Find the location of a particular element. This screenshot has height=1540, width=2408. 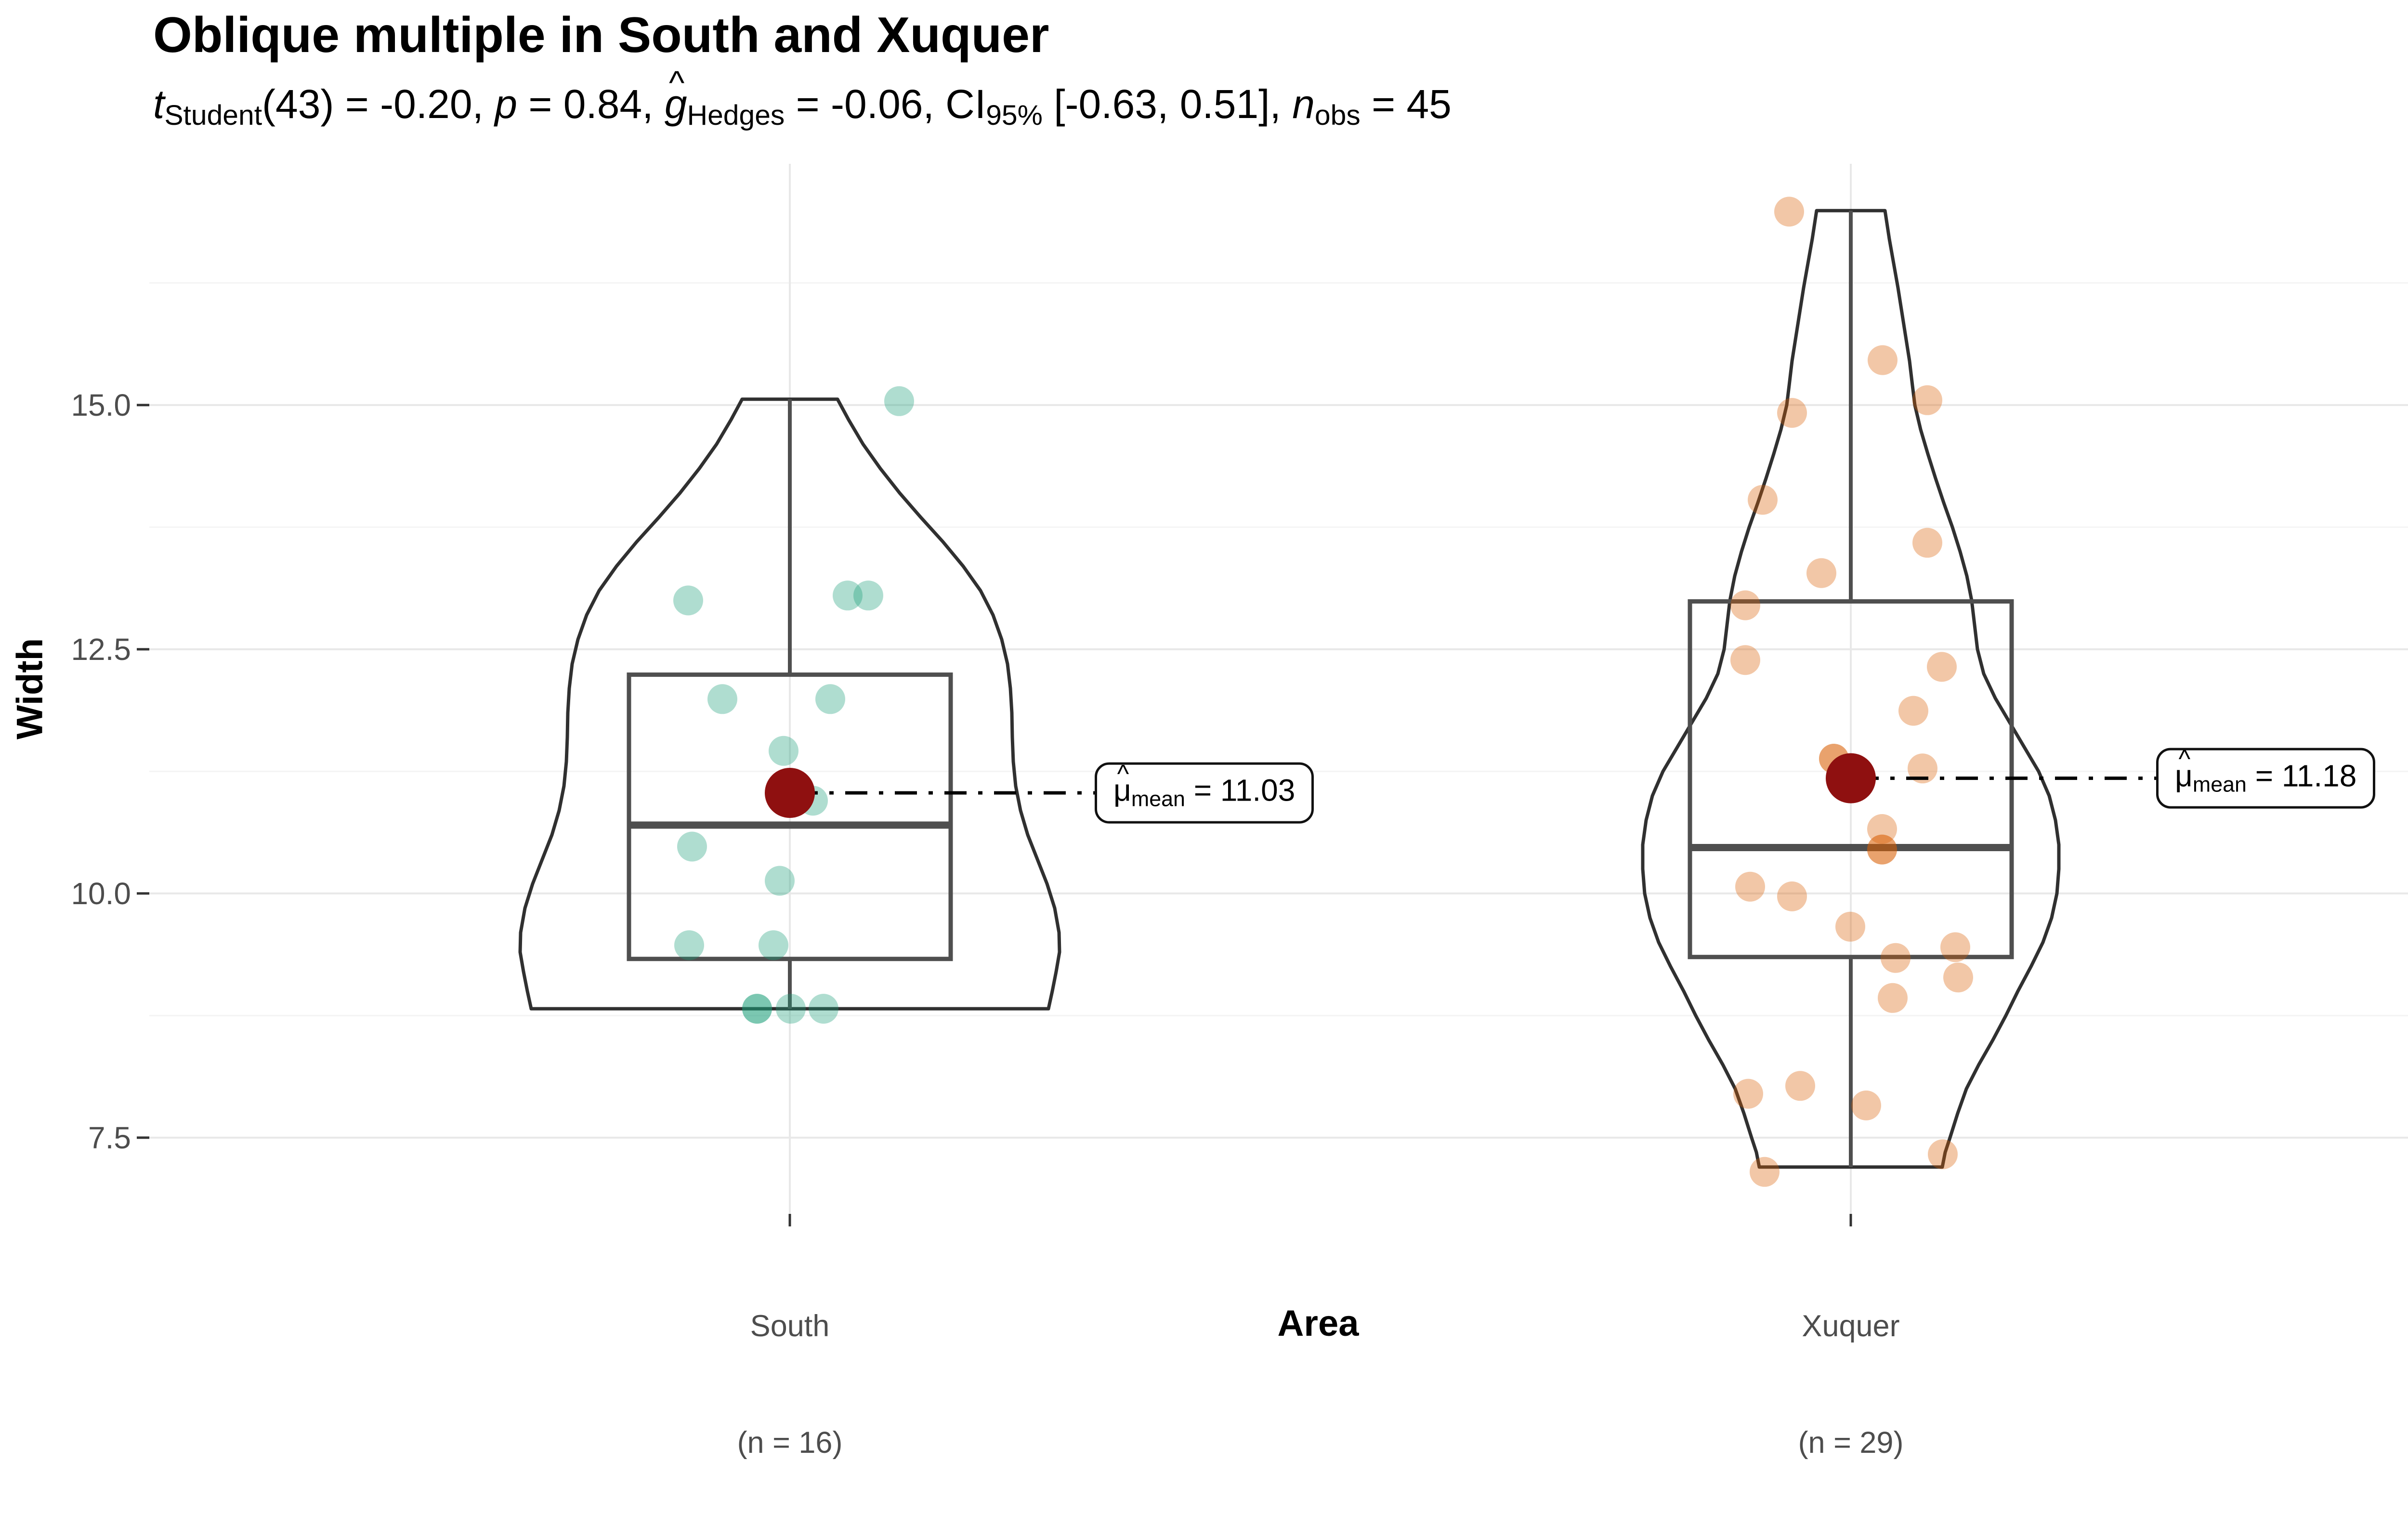

stat-t-symbol: t is located at coordinates (159, 104).